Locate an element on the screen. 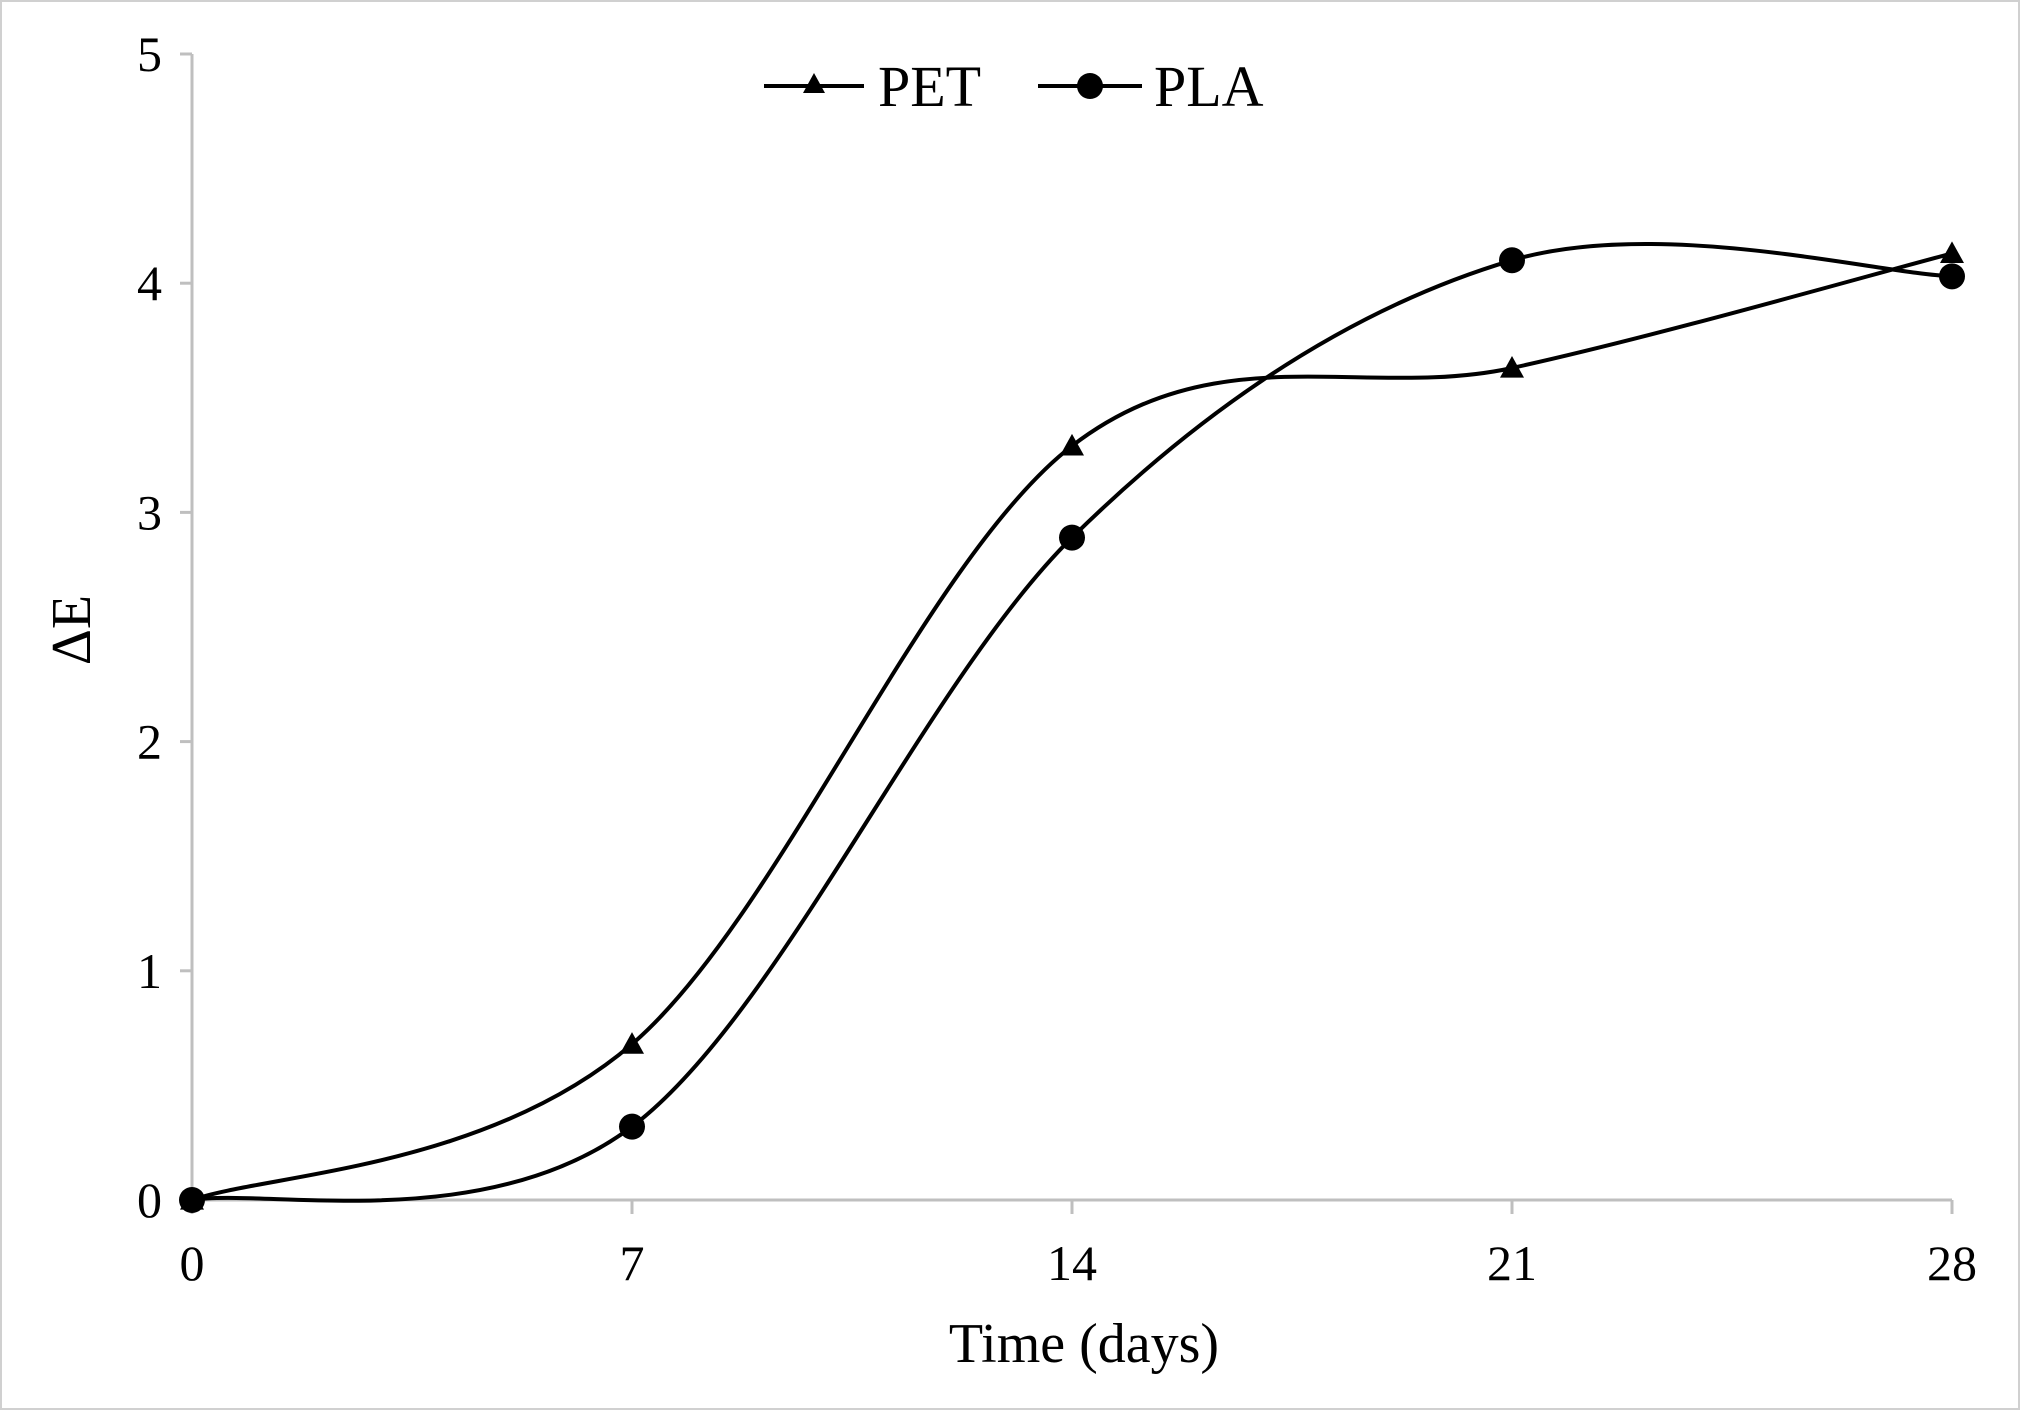 The height and width of the screenshot is (1410, 2020). x-tick-label: 28 is located at coordinates (1952, 1263).